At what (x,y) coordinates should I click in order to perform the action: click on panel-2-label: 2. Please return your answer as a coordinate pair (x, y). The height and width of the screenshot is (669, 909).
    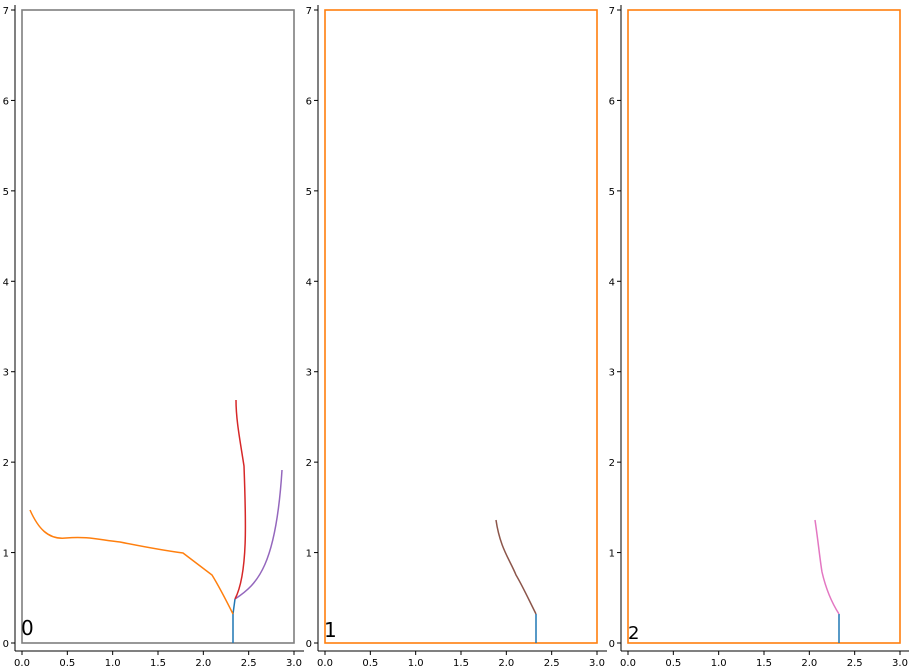
    Looking at the image, I should click on (633, 633).